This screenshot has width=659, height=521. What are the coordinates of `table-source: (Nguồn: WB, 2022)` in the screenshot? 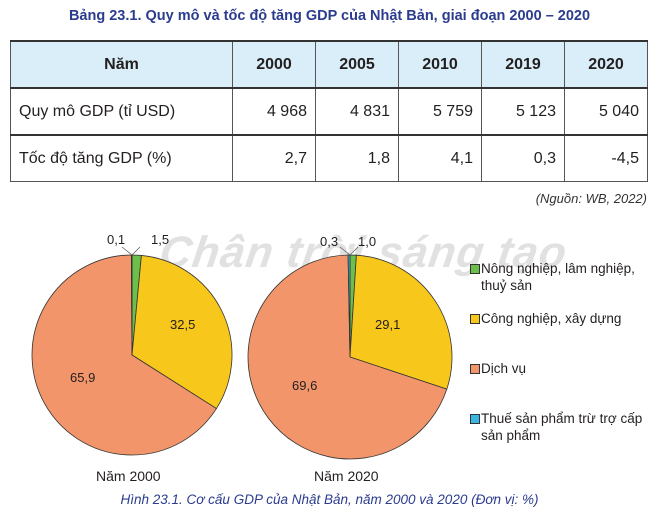 It's located at (591, 198).